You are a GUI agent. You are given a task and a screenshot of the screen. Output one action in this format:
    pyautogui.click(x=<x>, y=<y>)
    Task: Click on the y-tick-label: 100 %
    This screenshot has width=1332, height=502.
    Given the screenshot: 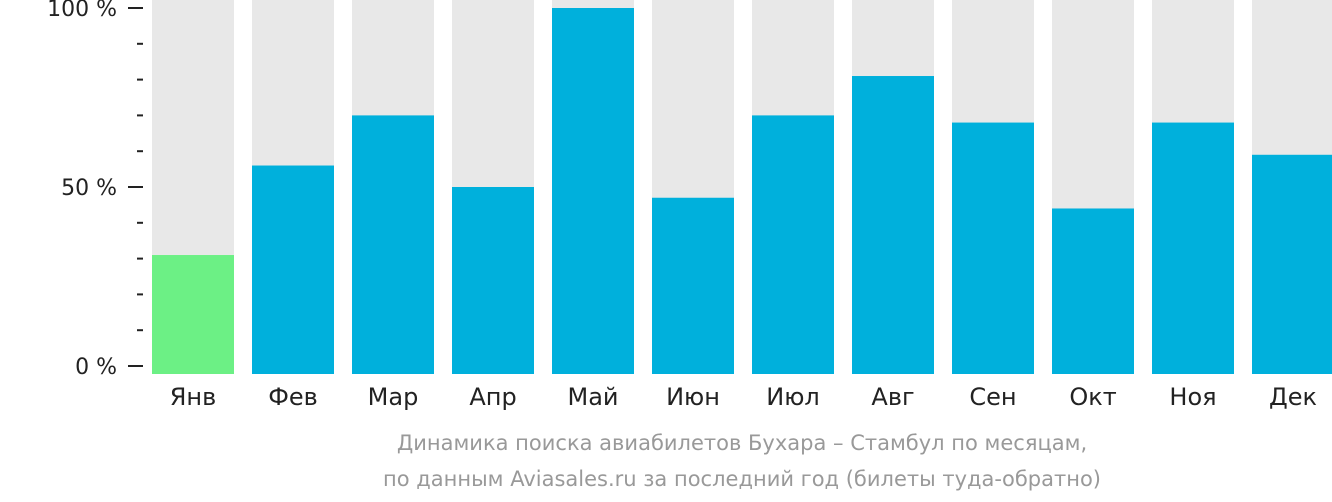 What is the action you would take?
    pyautogui.click(x=82, y=11)
    